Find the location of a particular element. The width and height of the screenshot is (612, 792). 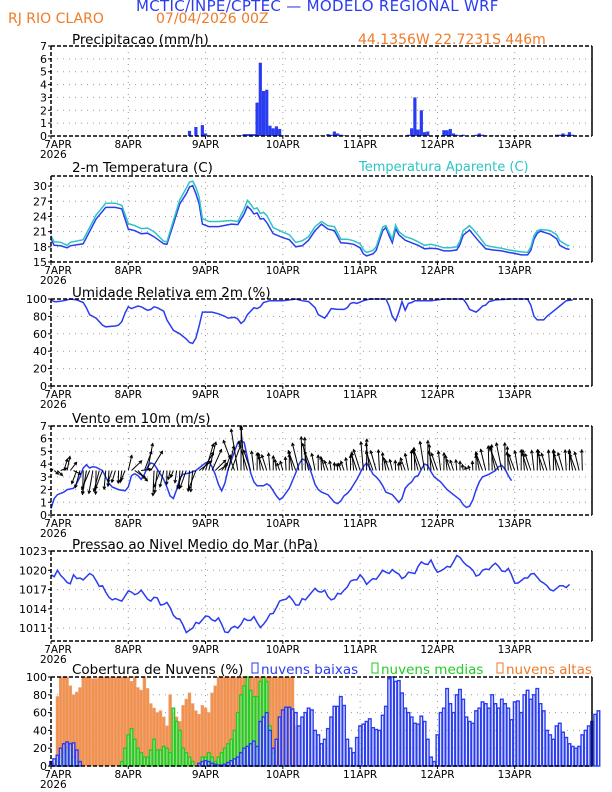

x-tick-label: 9APR is located at coordinates (206, 145).